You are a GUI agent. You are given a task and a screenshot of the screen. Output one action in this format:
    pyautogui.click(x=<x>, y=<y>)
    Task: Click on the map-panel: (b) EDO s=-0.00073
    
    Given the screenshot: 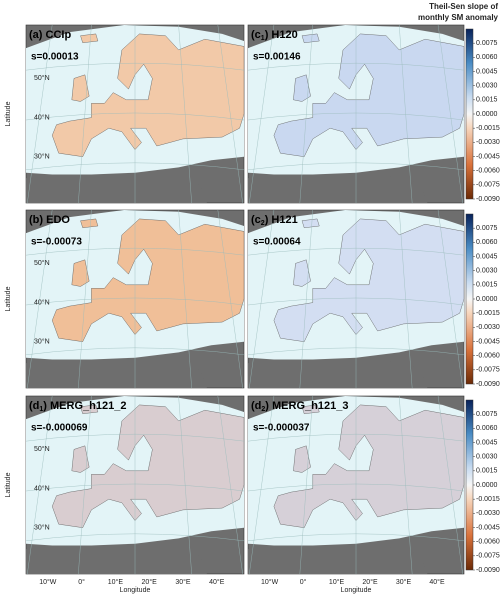 What is the action you would take?
    pyautogui.click(x=135, y=299)
    